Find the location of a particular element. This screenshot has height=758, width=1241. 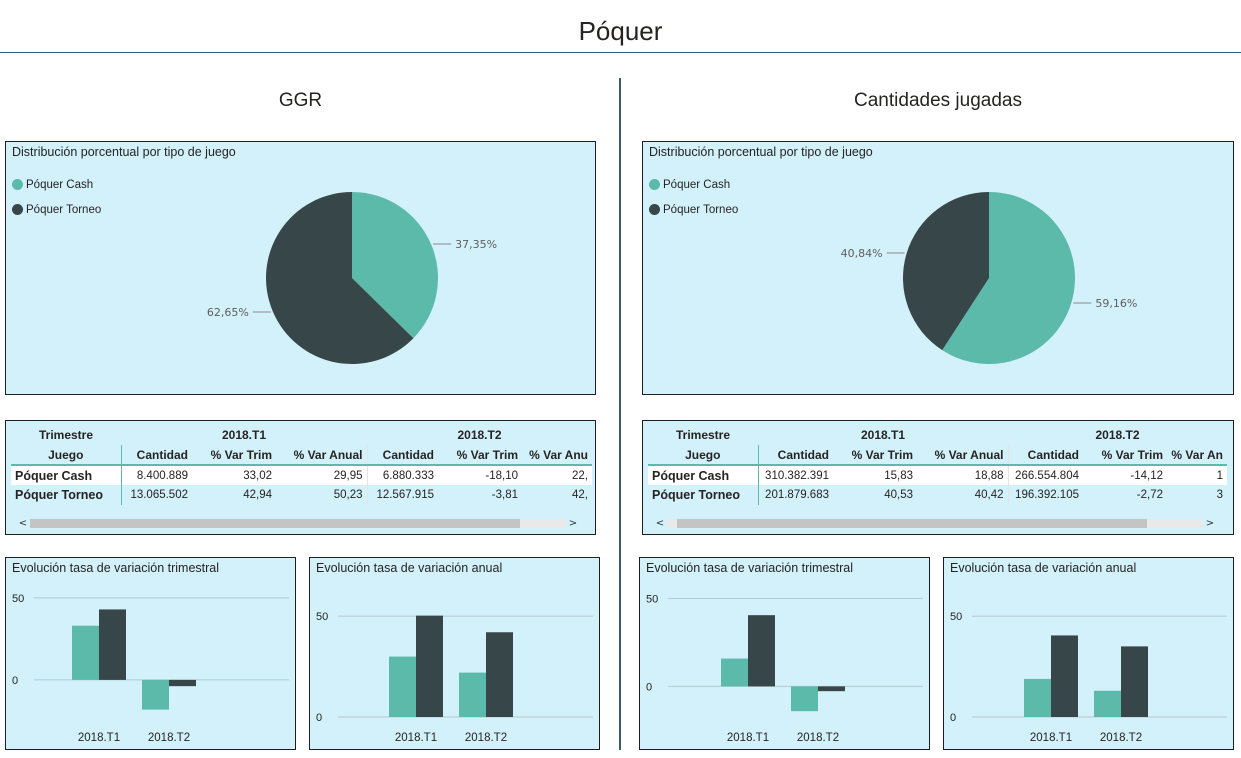

legend-label: Póquer Cash is located at coordinates (60, 184).